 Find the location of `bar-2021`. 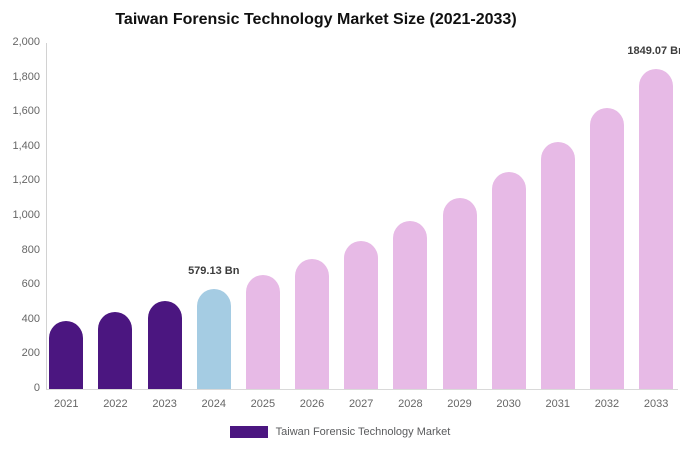

bar-2021 is located at coordinates (66, 354).